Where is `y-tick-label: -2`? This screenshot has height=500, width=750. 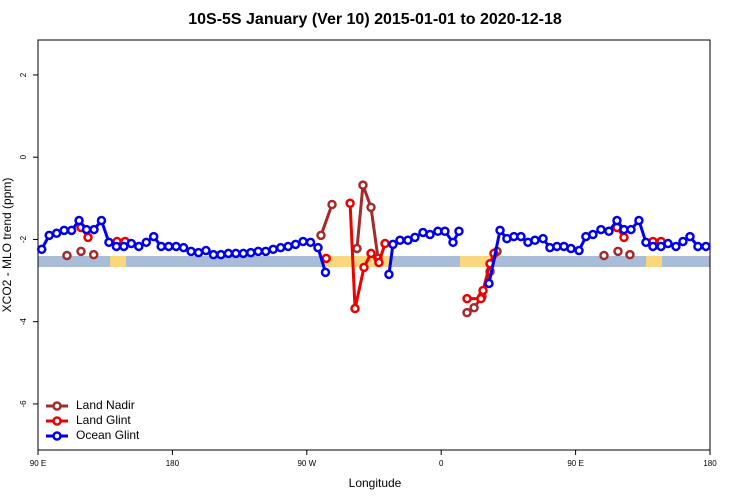
y-tick-label: -2 is located at coordinates (23, 239).